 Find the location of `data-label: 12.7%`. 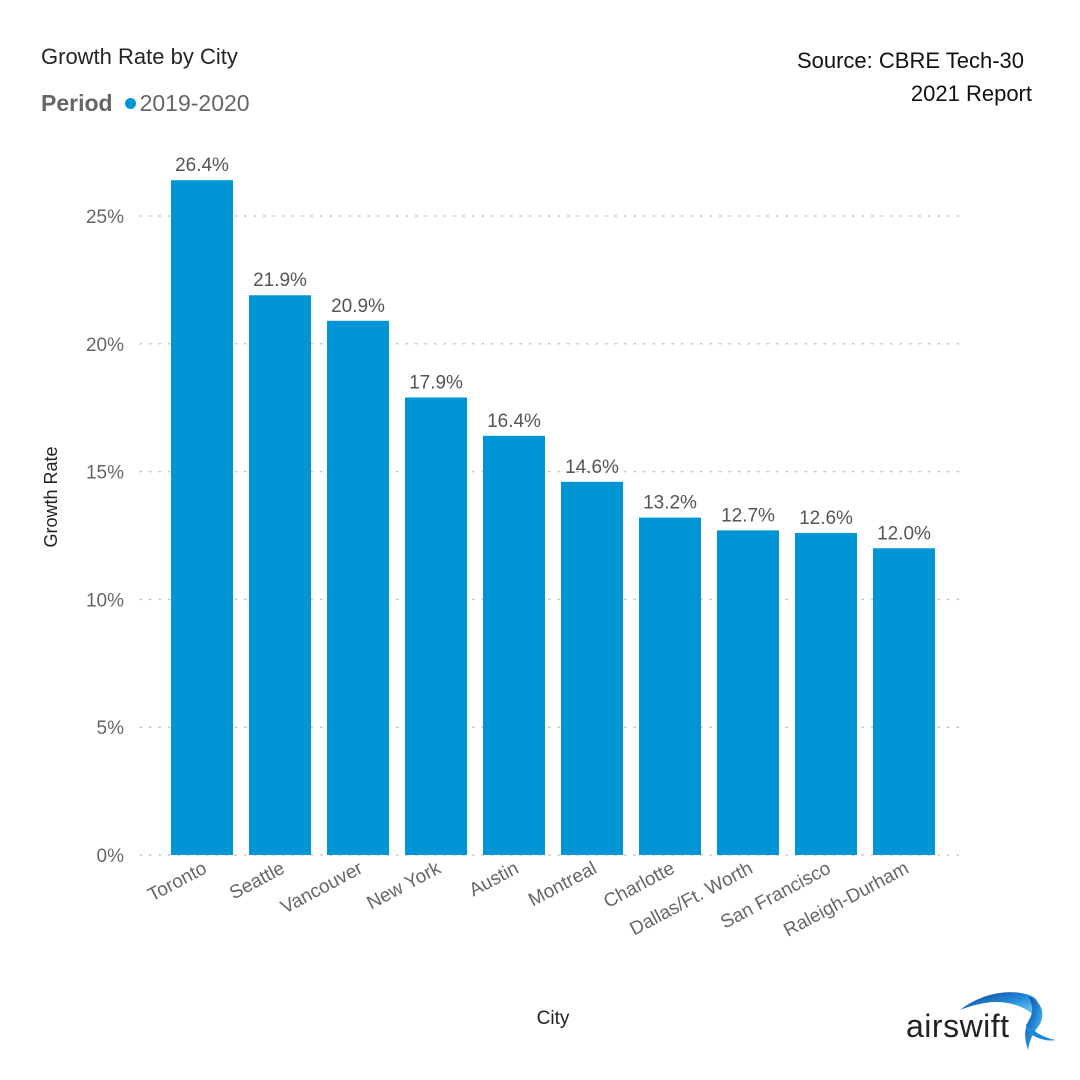

data-label: 12.7% is located at coordinates (748, 515).